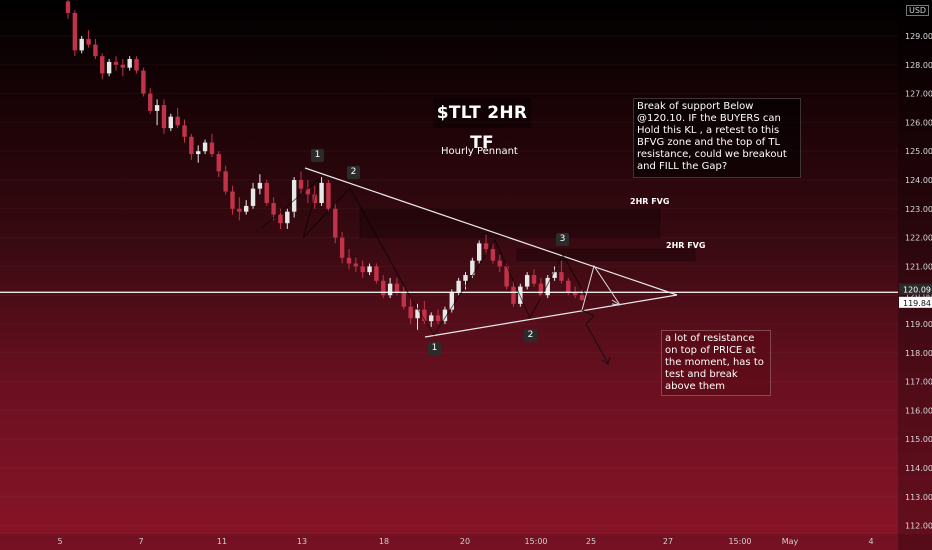  I want to click on x-tick-label: 15:00, so click(535, 541).